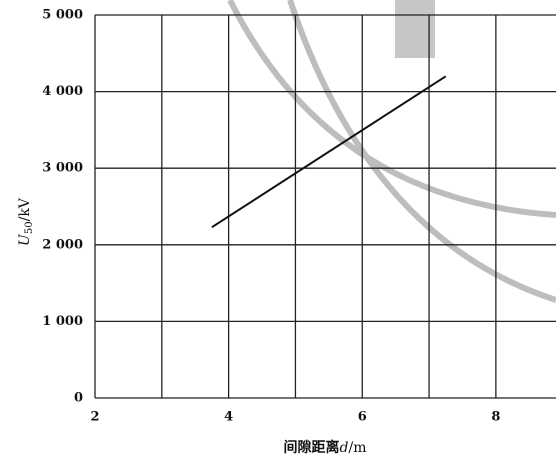  What do you see at coordinates (25, 239) in the screenshot?
I see `y-label-symbol: U` at bounding box center [25, 239].